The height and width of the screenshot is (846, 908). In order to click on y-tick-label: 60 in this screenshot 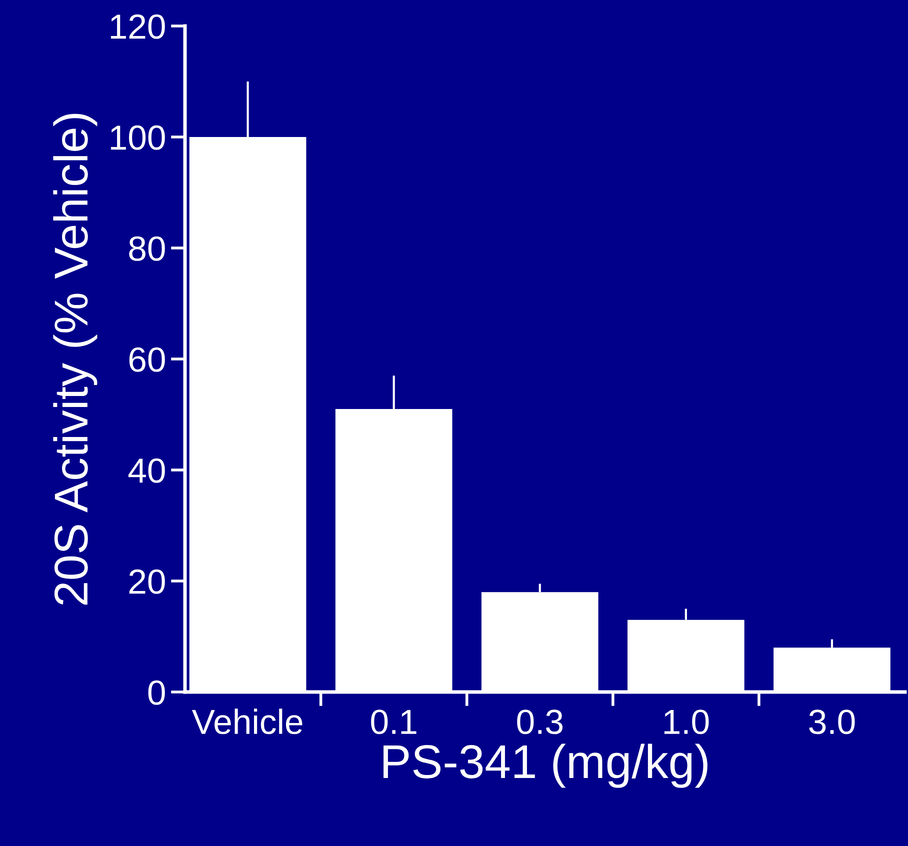, I will do `click(147, 359)`.